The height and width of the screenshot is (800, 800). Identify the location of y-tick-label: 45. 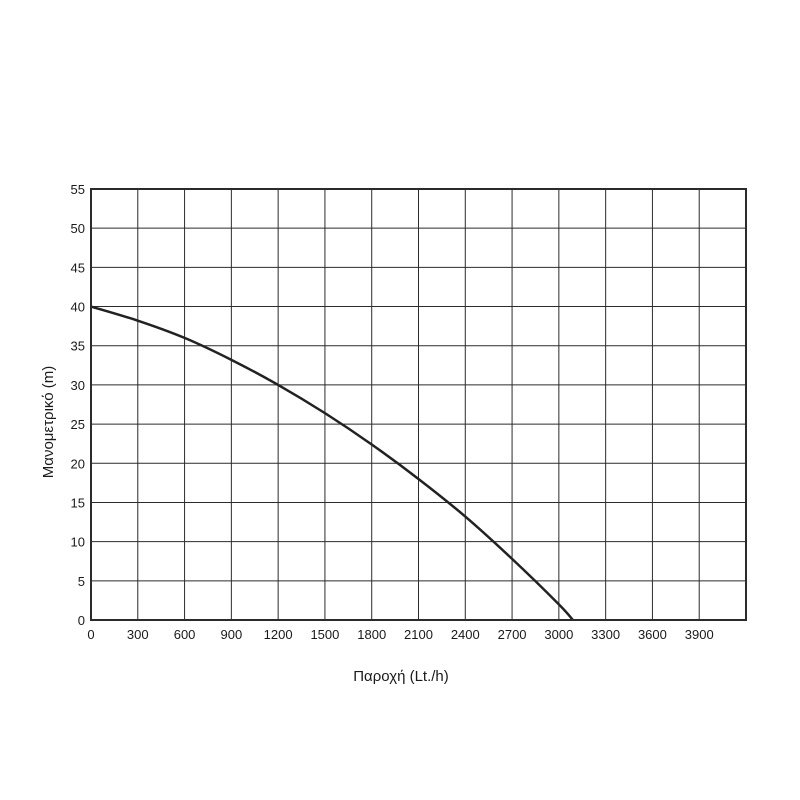
(78, 267).